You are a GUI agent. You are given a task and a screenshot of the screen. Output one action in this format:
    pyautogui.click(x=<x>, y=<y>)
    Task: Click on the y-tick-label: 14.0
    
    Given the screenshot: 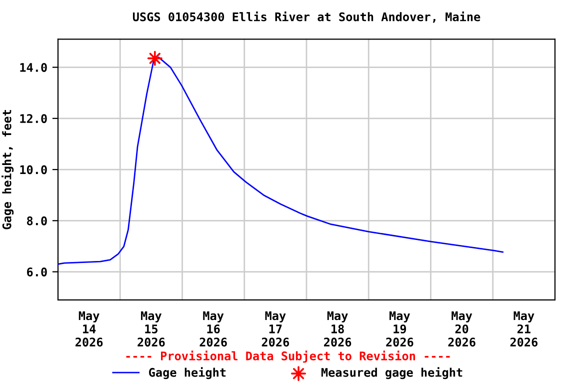 What is the action you would take?
    pyautogui.click(x=33, y=67)
    